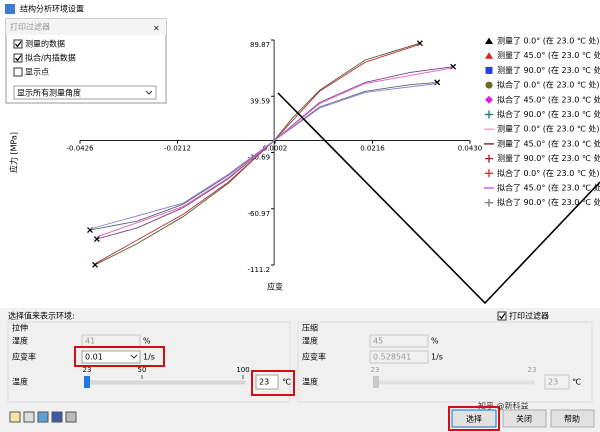 Image resolution: width=600 pixels, height=432 pixels. Describe the element at coordinates (85, 92) in the screenshot. I see `angle-select` at that location.